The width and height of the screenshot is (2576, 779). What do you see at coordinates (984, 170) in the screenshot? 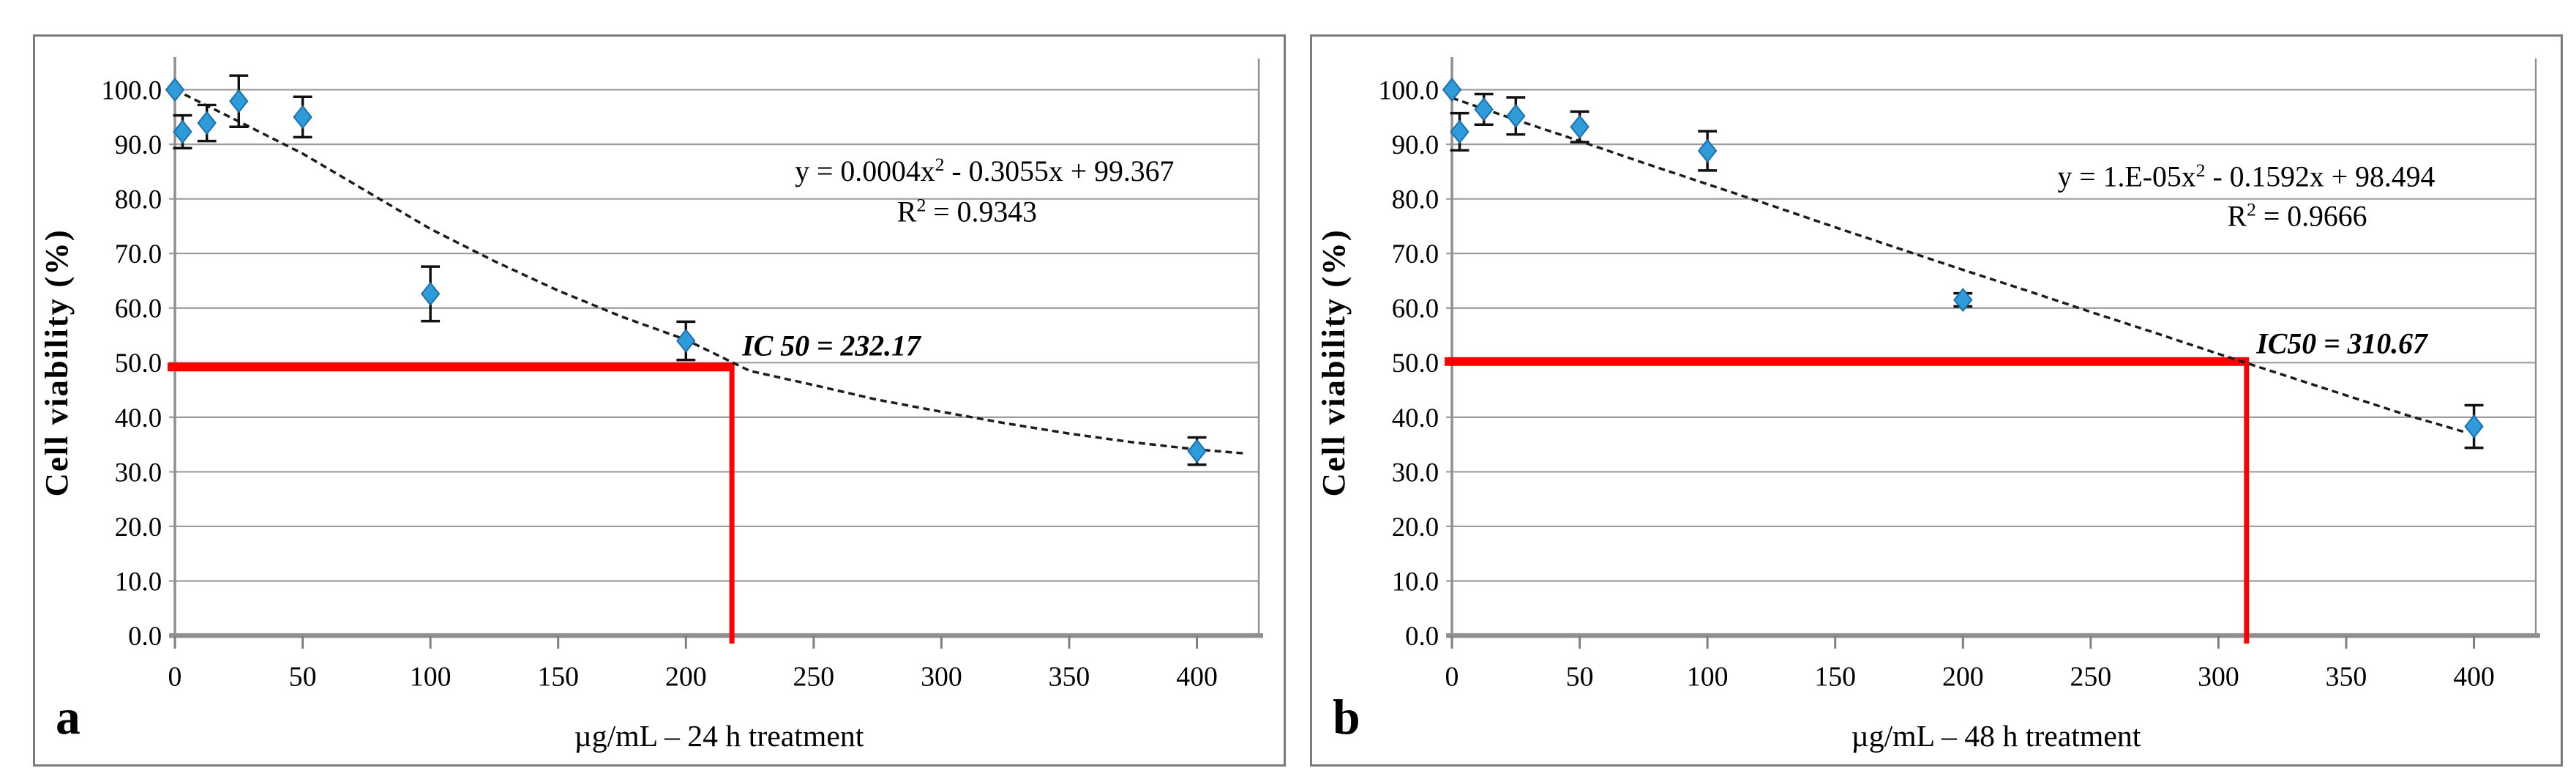
I see `regression-equation: y = 0.0004x2 - 0.3055x + 99.367` at bounding box center [984, 170].